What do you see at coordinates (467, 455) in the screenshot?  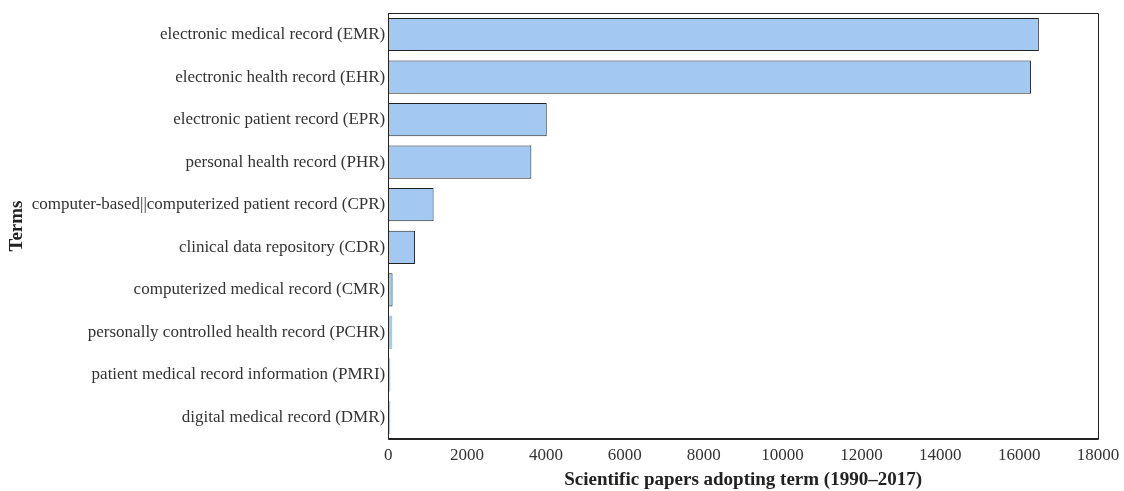 I see `x-tick-label: 2000` at bounding box center [467, 455].